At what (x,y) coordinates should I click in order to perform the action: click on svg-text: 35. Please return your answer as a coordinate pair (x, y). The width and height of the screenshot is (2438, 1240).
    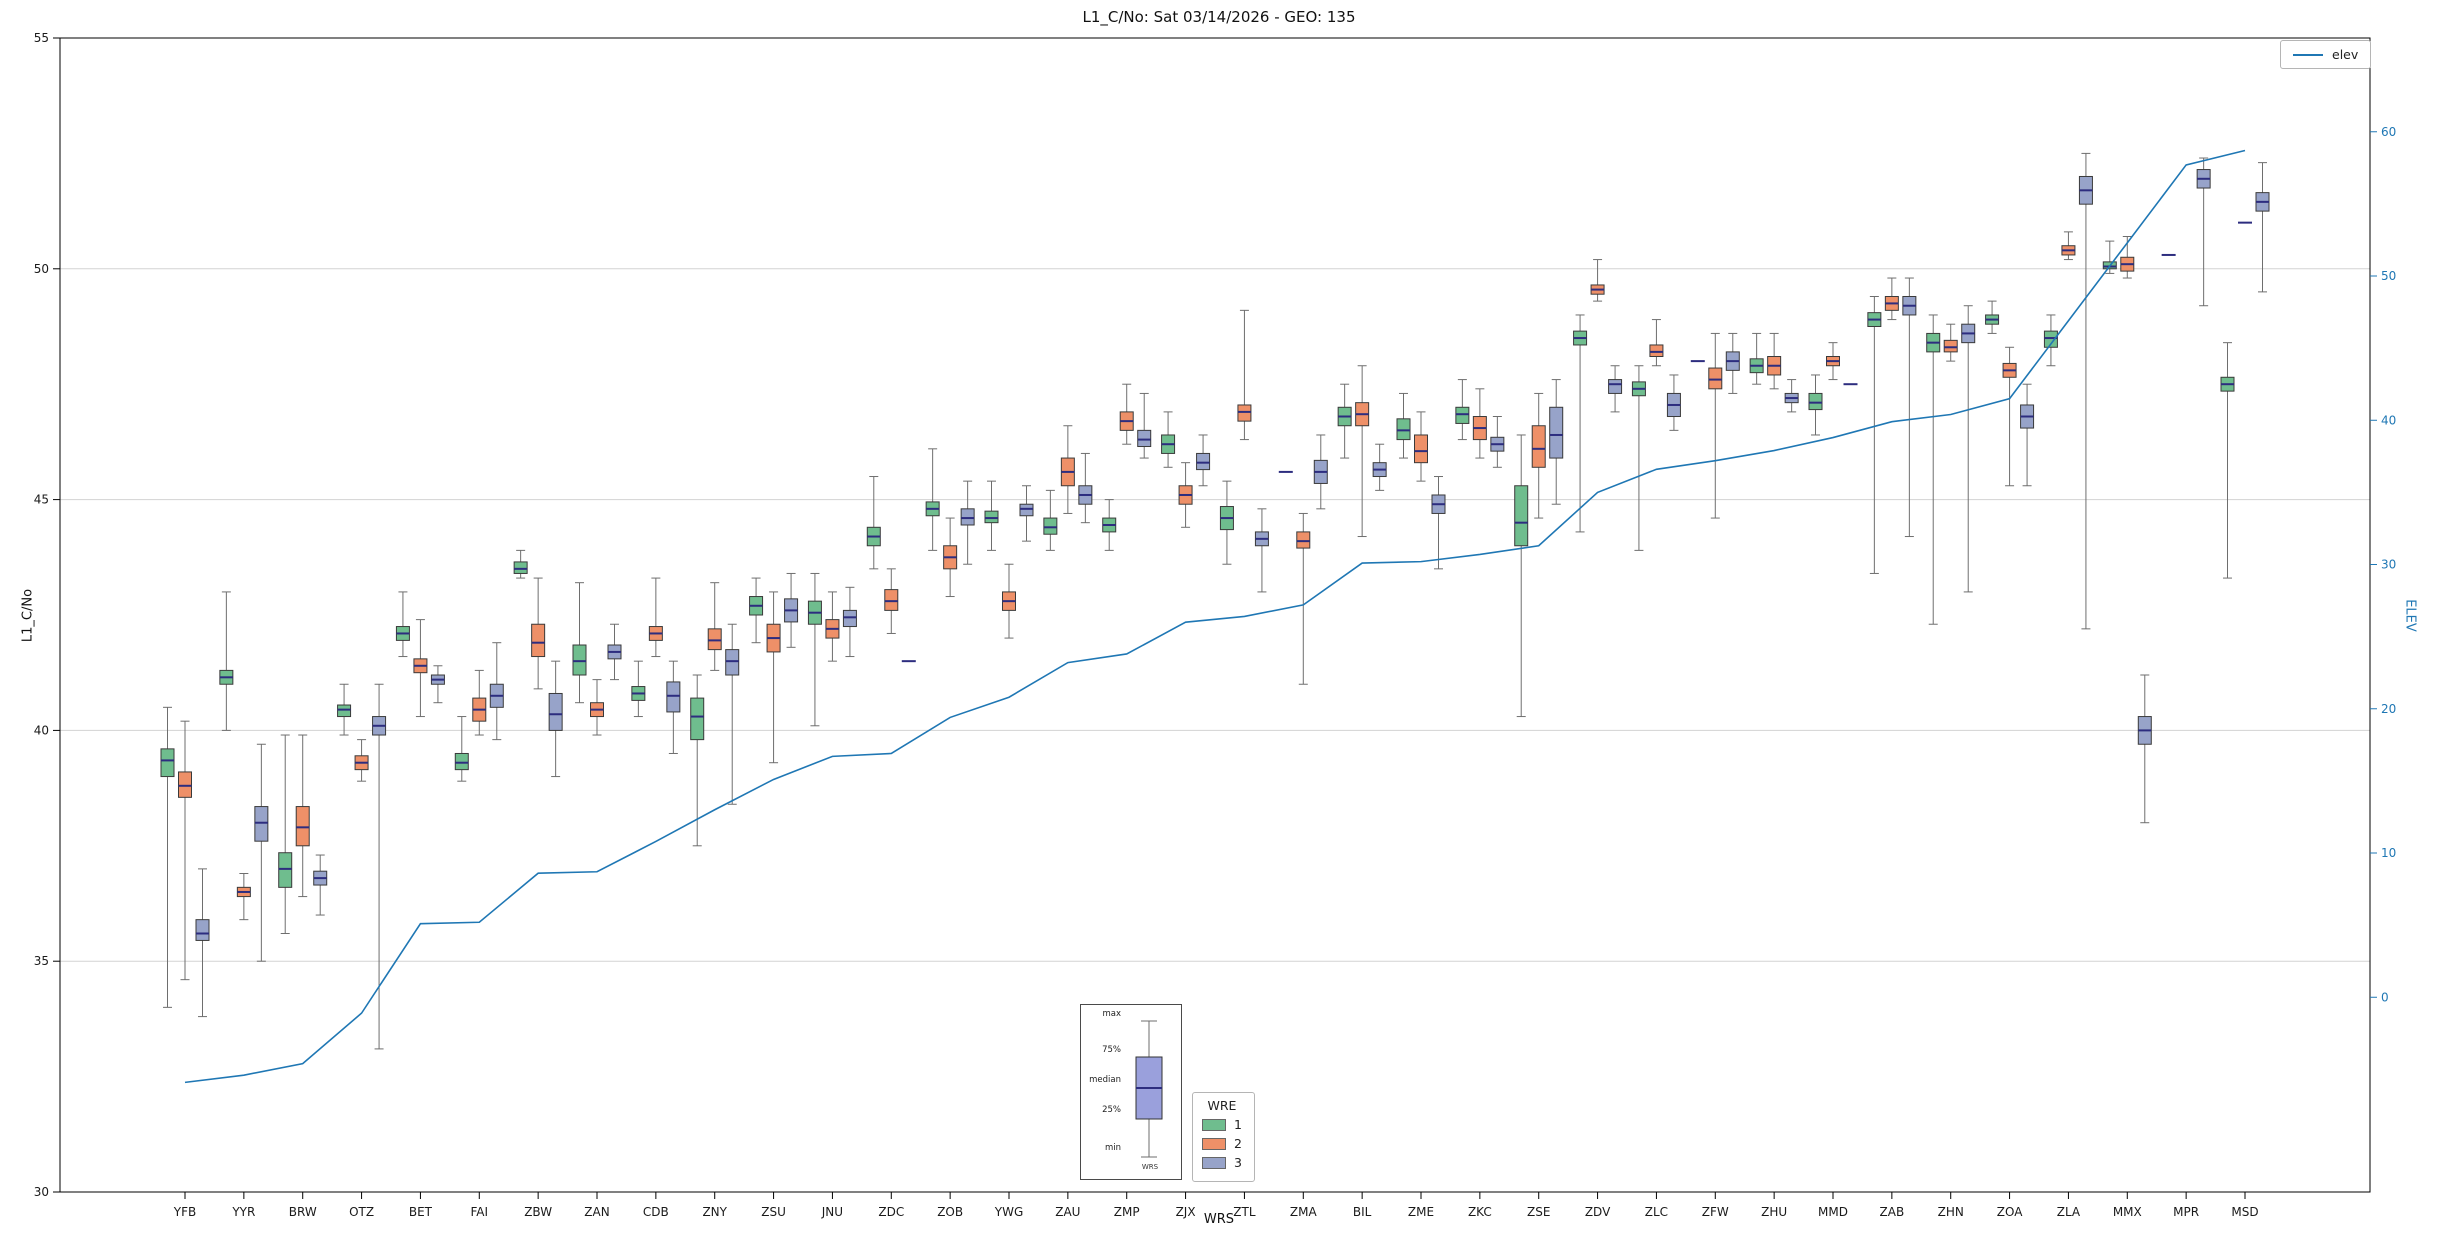
    Looking at the image, I should click on (41, 961).